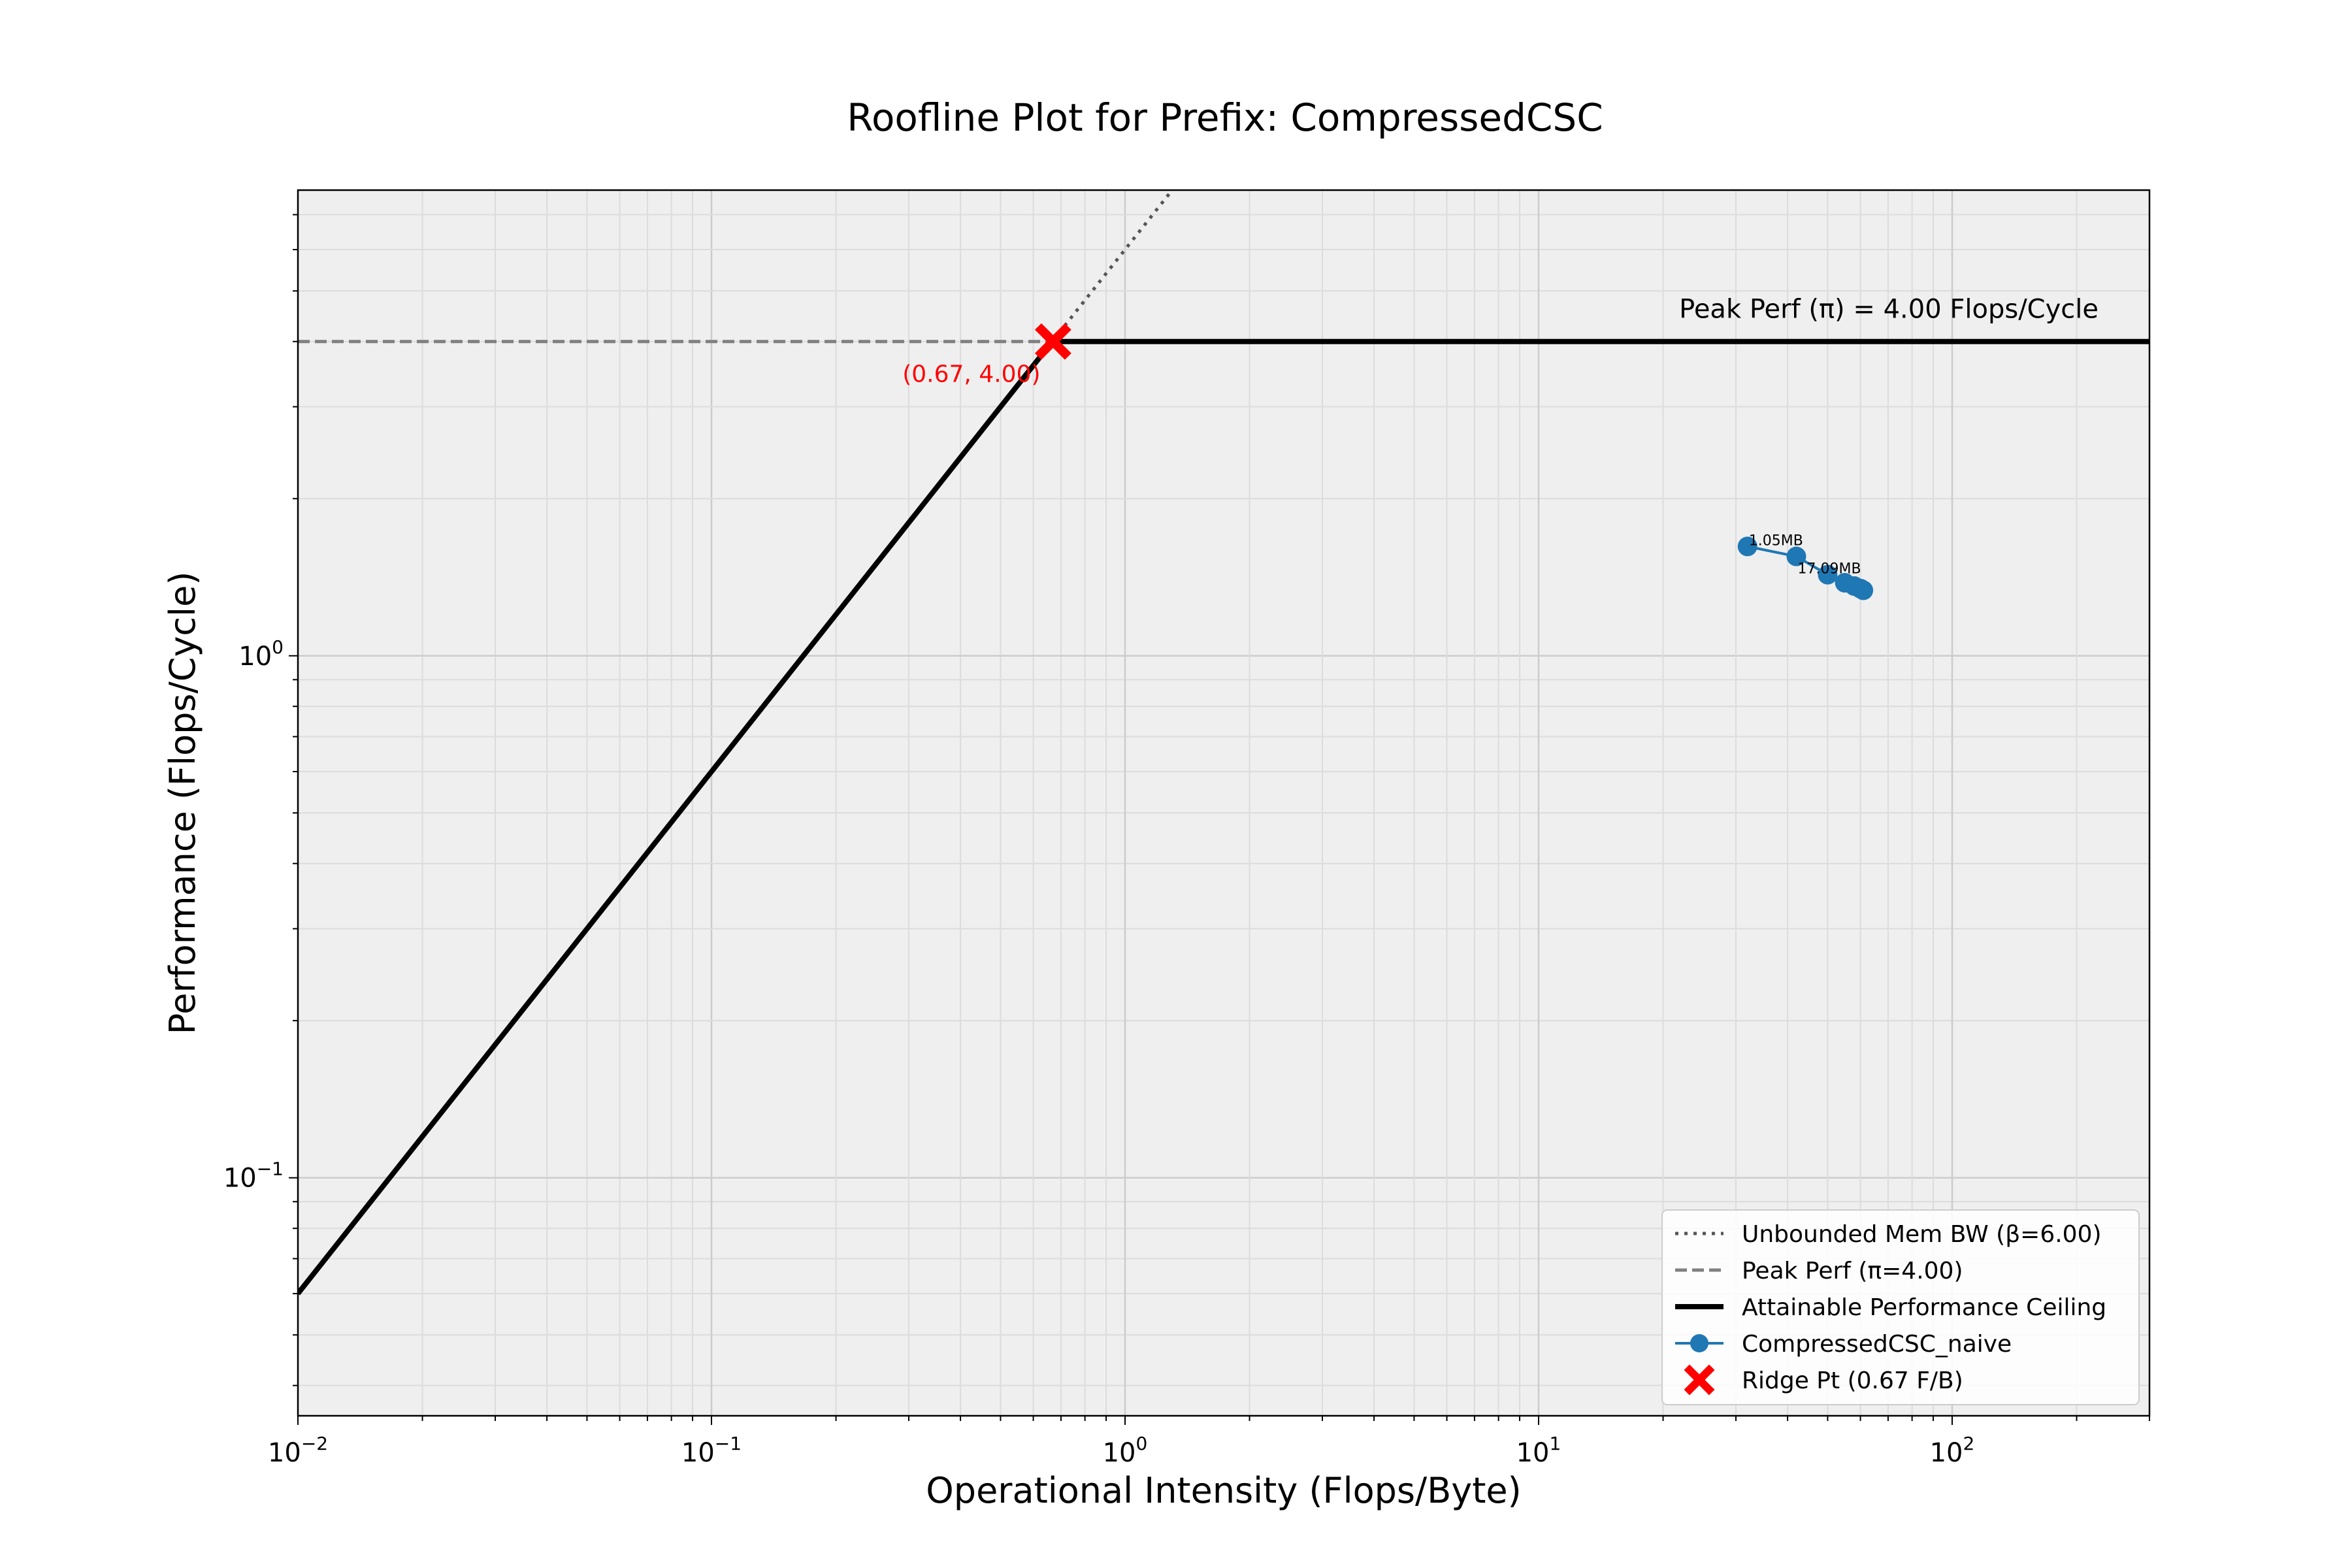 The image size is (2352, 1568). I want to click on x-axis-label: Operational Intensity (Flops/Byte), so click(1223, 1490).